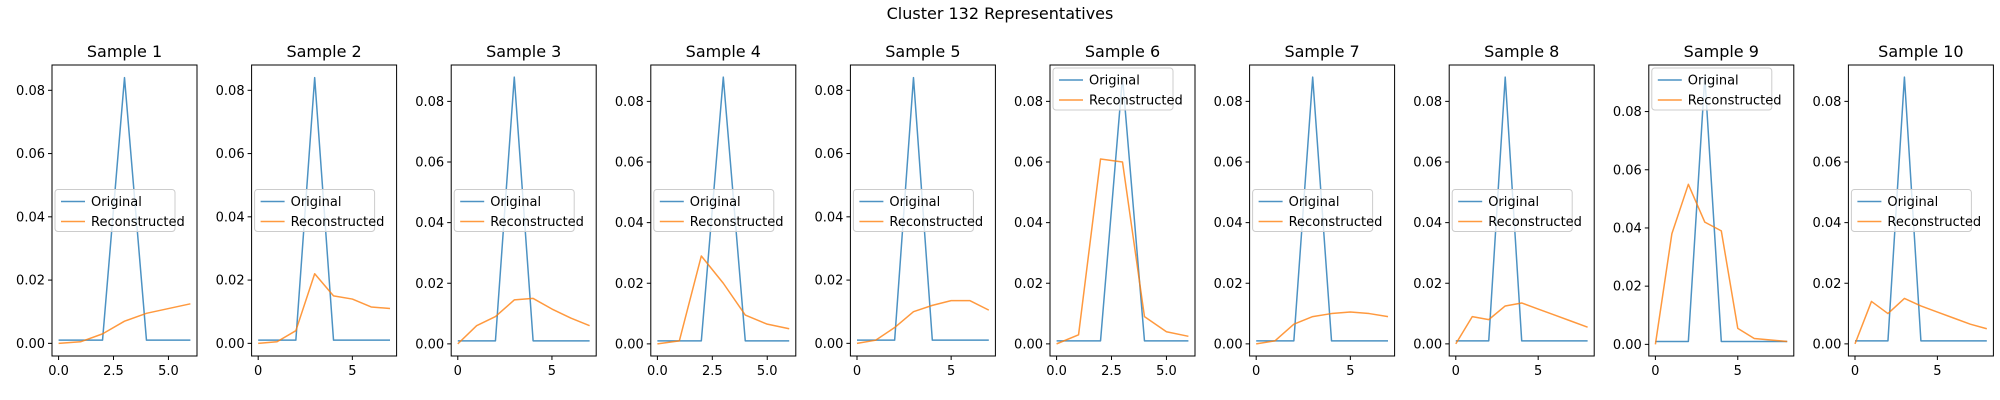 This screenshot has width=2000, height=400. I want to click on subplot-title: Sample 1, so click(124, 51).